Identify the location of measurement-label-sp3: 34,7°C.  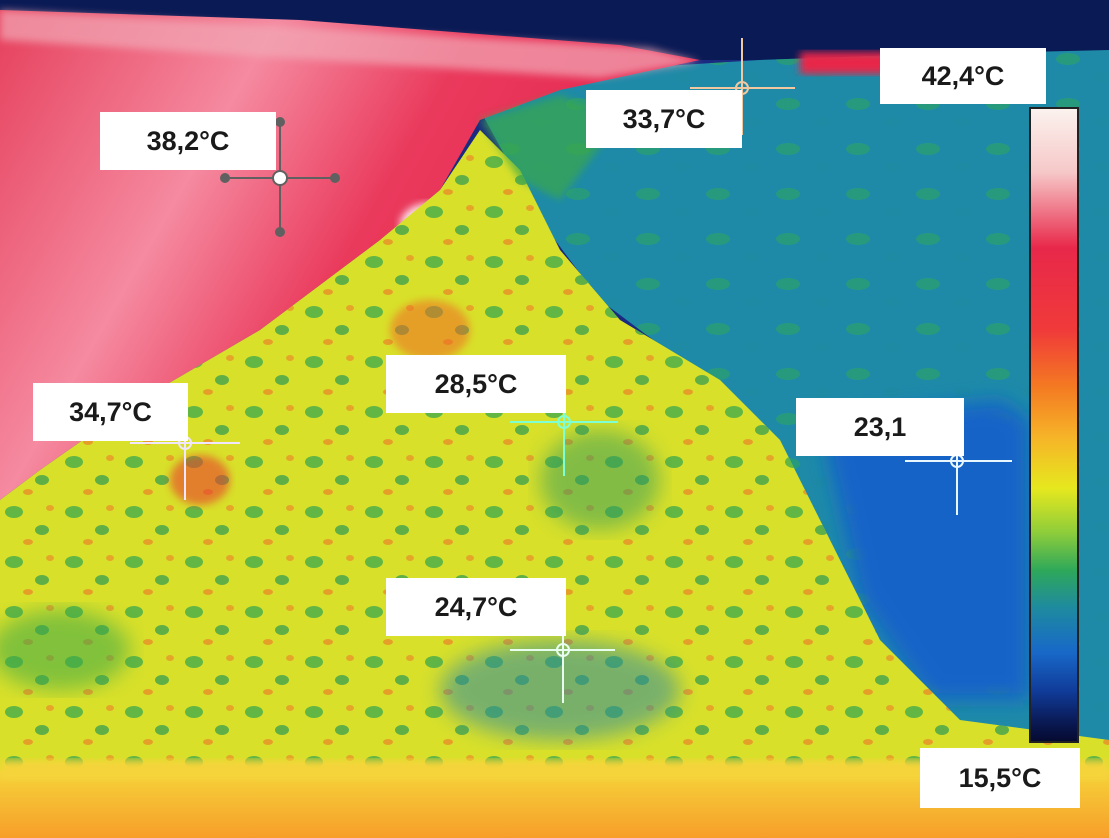
(110, 412).